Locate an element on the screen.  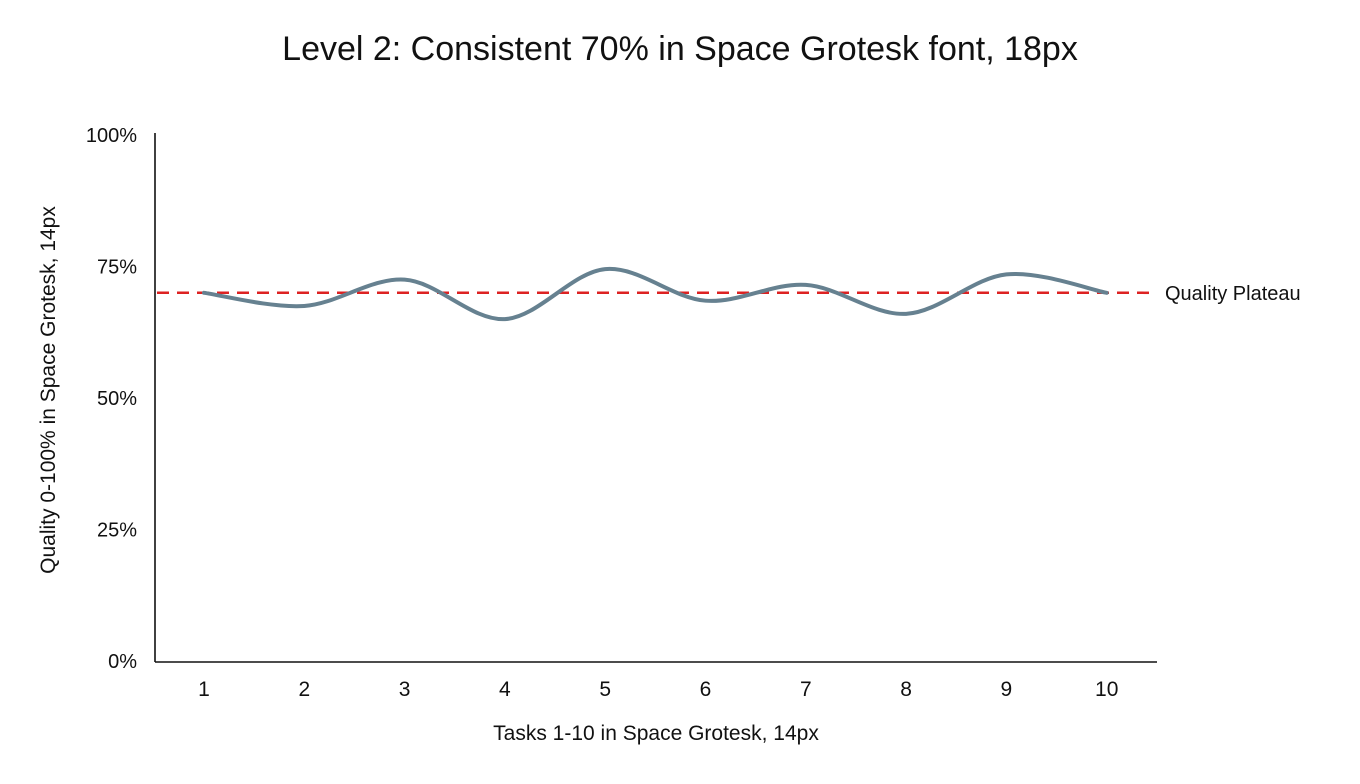
x-tick-label: 6 is located at coordinates (706, 689).